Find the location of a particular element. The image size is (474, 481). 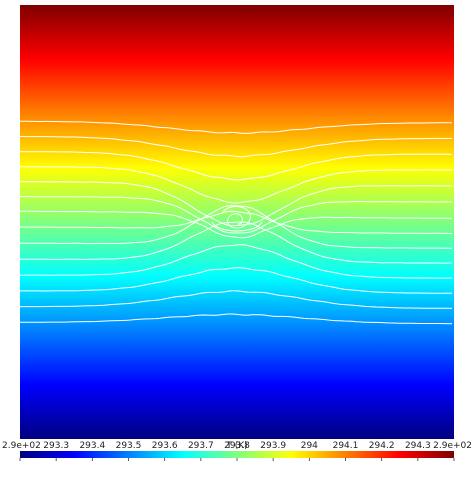

colorbar-tick-label: 293.8 is located at coordinates (237, 446).